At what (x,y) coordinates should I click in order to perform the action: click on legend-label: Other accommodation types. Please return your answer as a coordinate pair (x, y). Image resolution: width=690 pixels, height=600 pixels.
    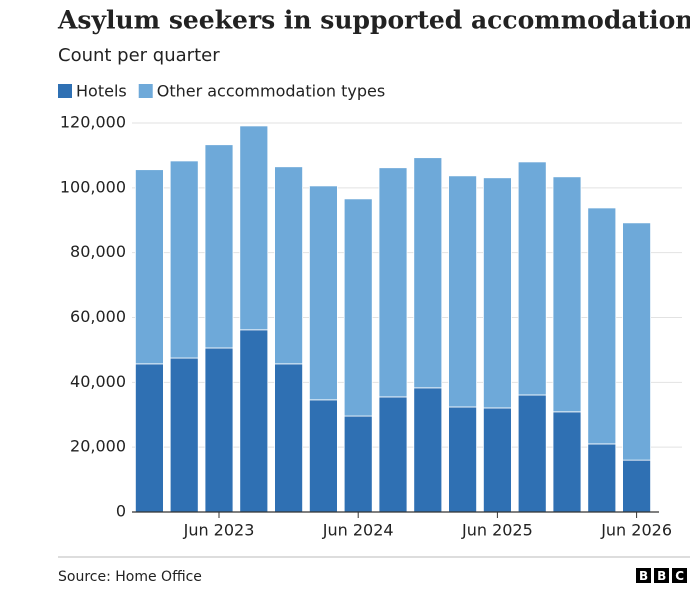
    Looking at the image, I should click on (271, 91).